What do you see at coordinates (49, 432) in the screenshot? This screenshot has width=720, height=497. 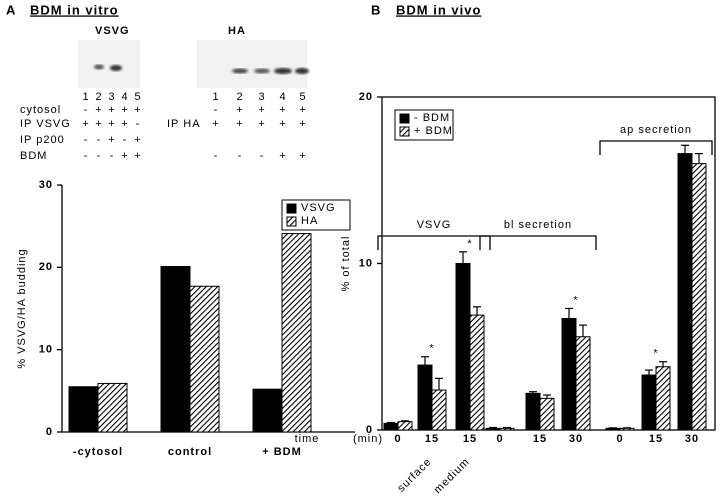 I see `y-tick-label: 0` at bounding box center [49, 432].